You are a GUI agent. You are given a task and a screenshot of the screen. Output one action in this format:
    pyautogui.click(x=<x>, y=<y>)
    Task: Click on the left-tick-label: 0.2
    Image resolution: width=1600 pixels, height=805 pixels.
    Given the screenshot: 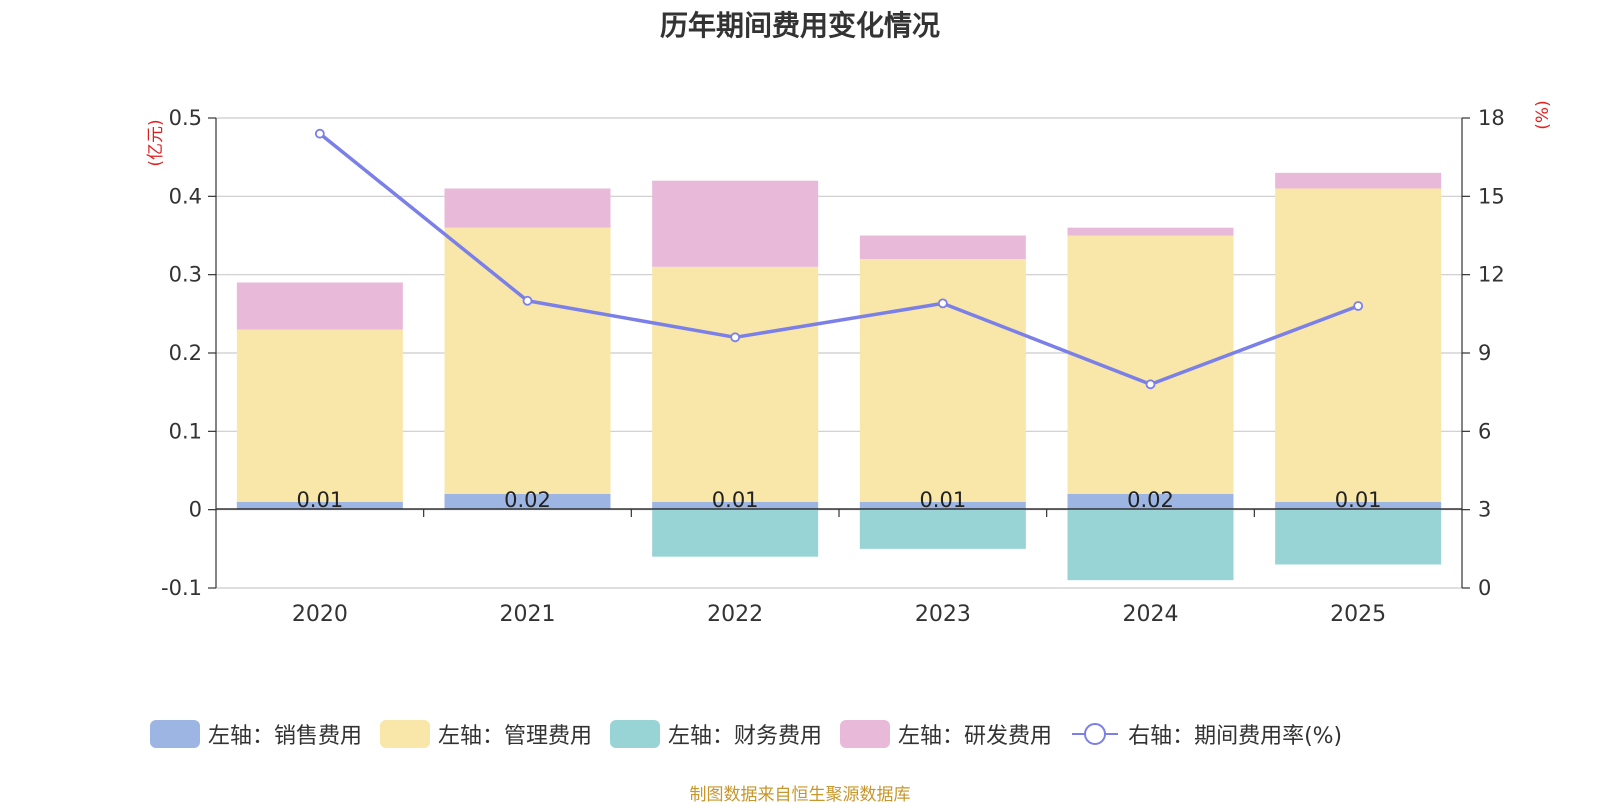 What is the action you would take?
    pyautogui.click(x=185, y=353)
    